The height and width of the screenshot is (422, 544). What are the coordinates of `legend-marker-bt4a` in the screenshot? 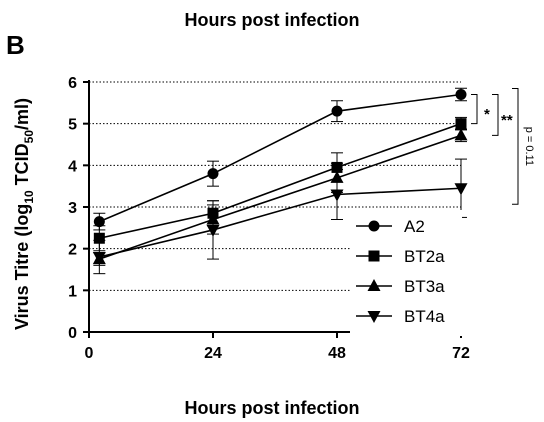 It's located at (374, 317).